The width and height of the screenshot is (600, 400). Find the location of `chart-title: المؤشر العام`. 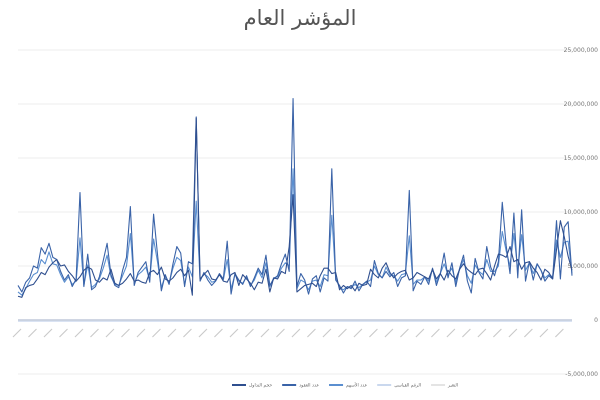

chart-title: المؤشر العام is located at coordinates (300, 18).